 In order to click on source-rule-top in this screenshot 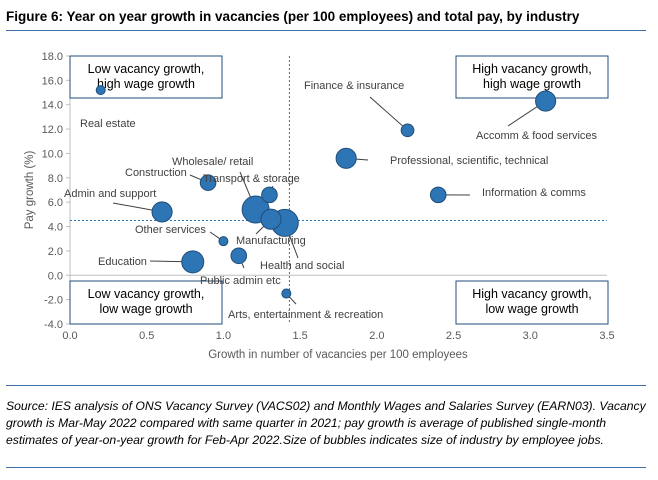, I will do `click(326, 385)`.